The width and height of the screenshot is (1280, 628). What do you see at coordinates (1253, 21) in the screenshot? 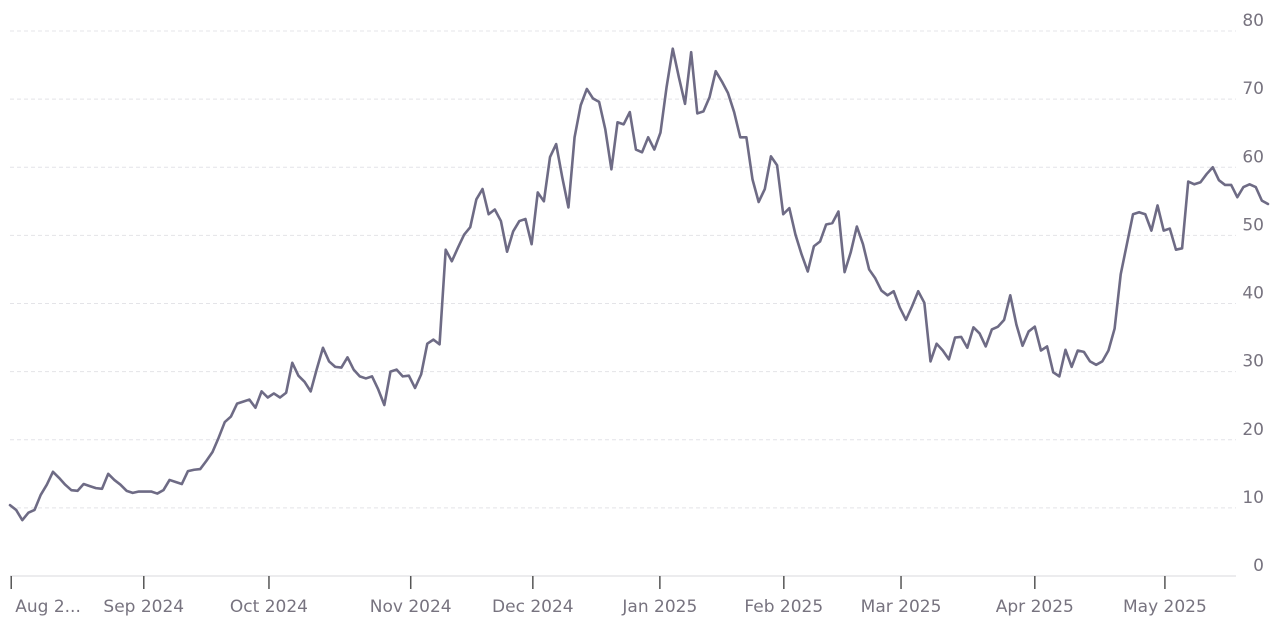
I see `y-tick-label: 80` at bounding box center [1253, 21].